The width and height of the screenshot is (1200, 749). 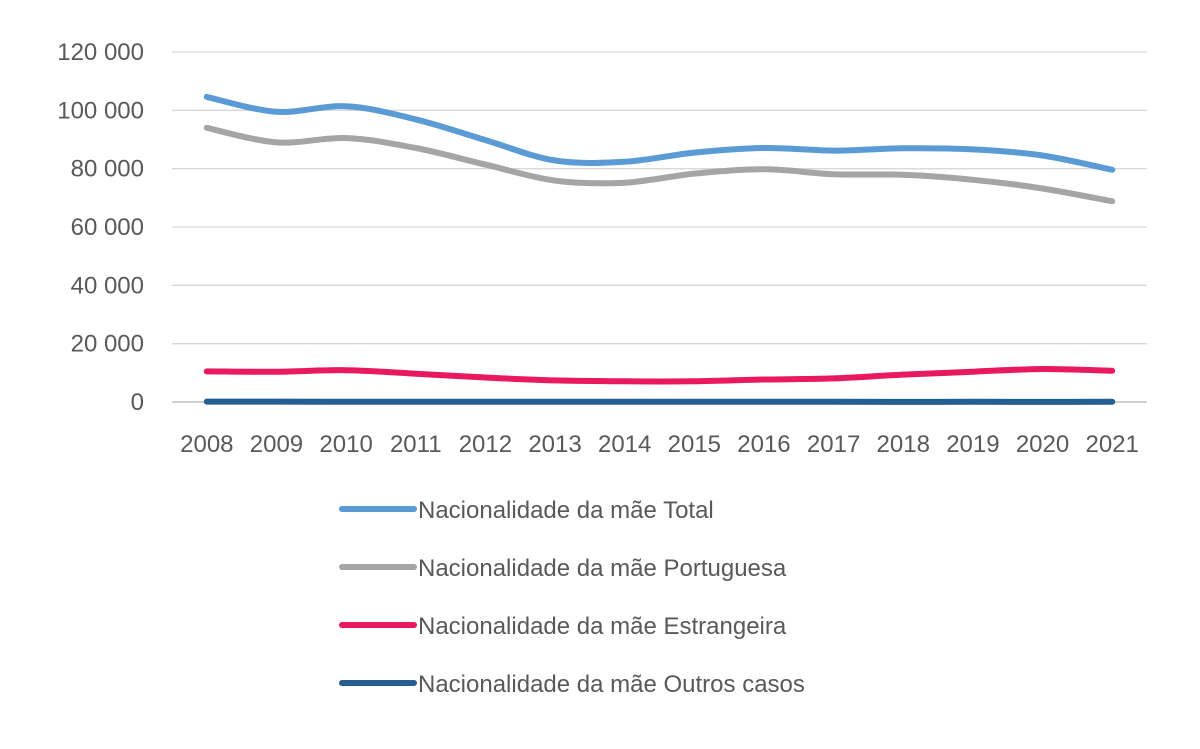 I want to click on x-tick-label: 2010, so click(x=345, y=444).